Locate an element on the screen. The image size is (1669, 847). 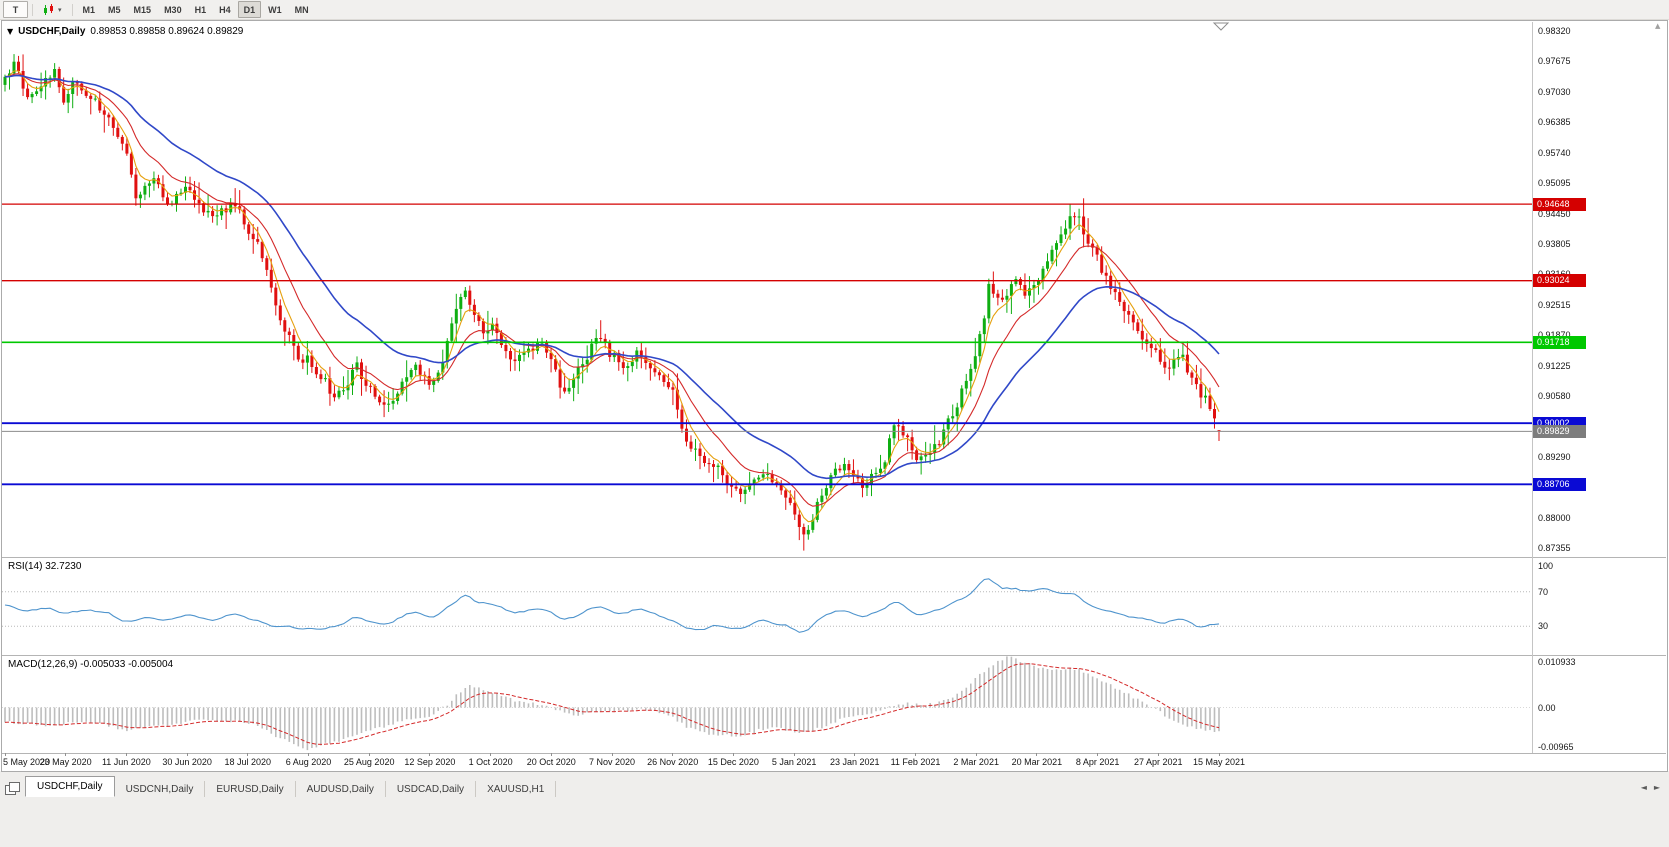
chart-tab-audusd: AUDUSD,Daily is located at coordinates (341, 789).